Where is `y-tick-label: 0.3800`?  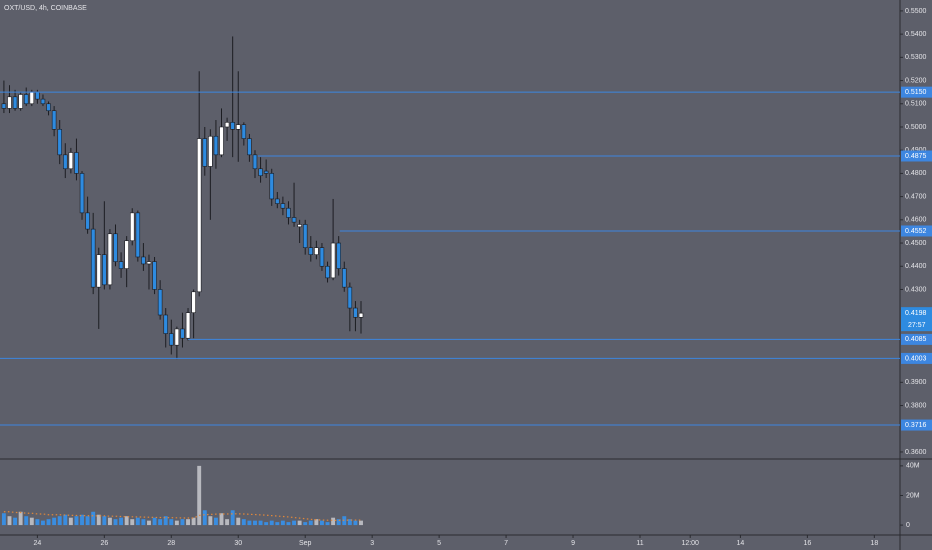 y-tick-label: 0.3800 is located at coordinates (916, 405).